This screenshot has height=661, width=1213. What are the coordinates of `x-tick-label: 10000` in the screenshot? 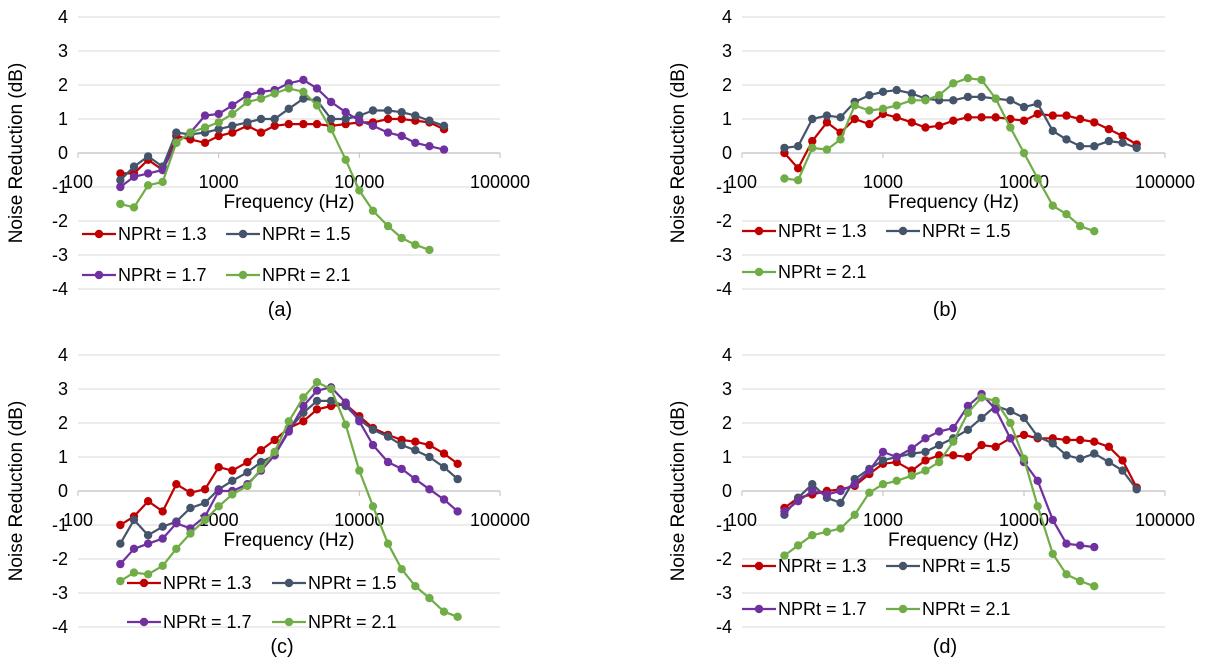 It's located at (1024, 520).